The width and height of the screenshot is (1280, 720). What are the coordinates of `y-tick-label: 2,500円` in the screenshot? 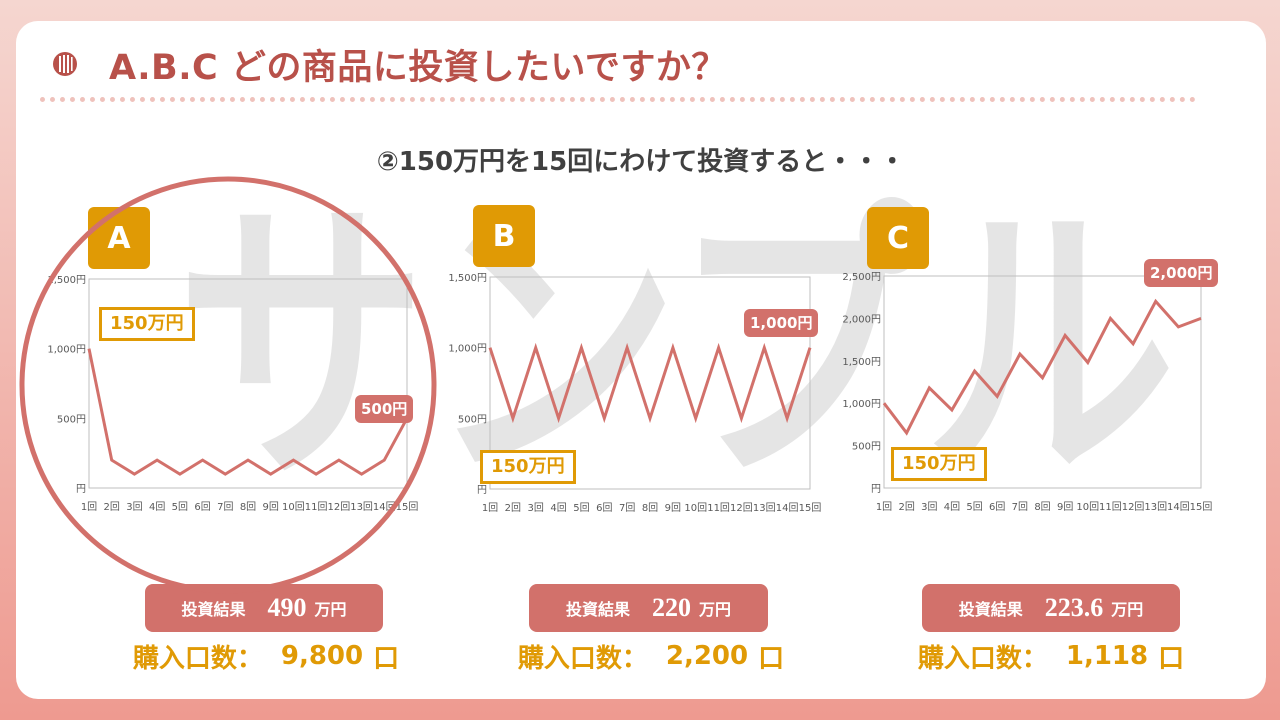 It's located at (861, 277).